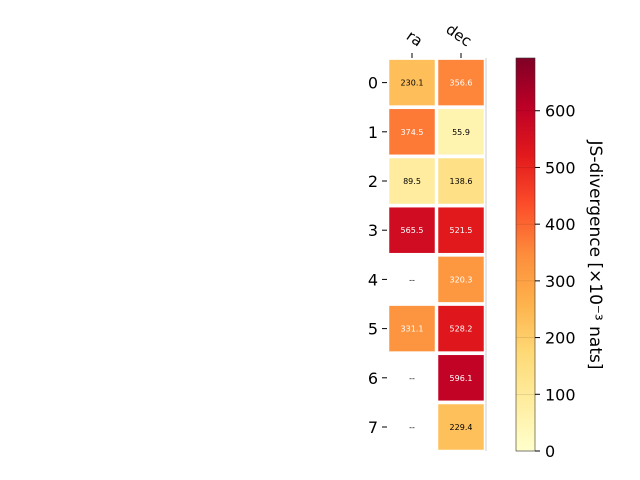  Describe the element at coordinates (560, 224) in the screenshot. I see `colorbar-tick-label: 400` at that location.